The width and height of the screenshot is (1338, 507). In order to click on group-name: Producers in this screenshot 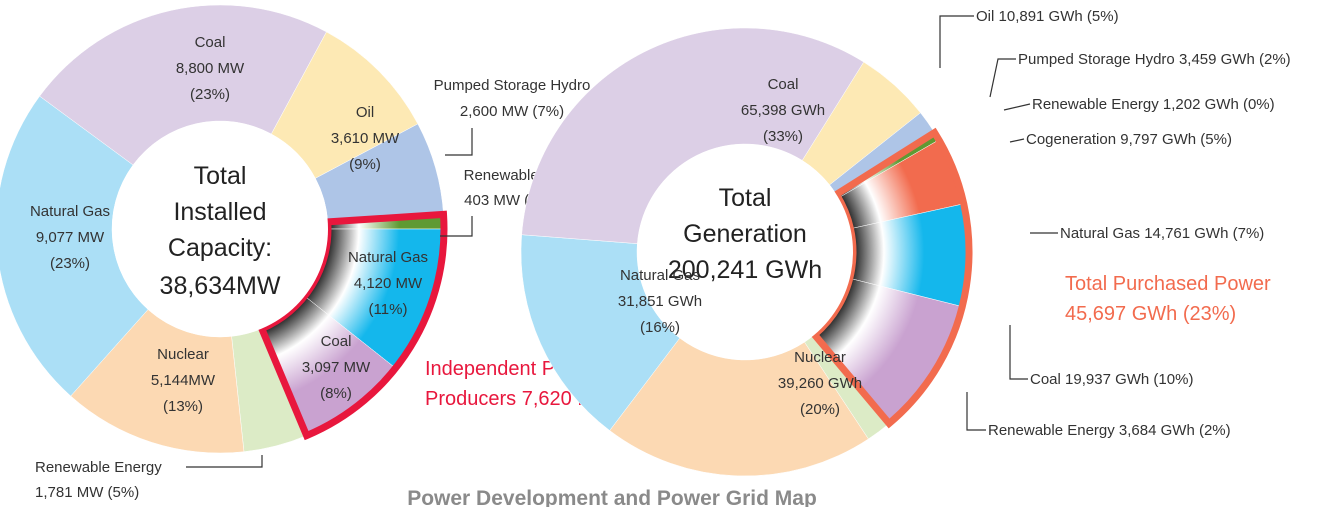, I will do `click(470, 399)`.